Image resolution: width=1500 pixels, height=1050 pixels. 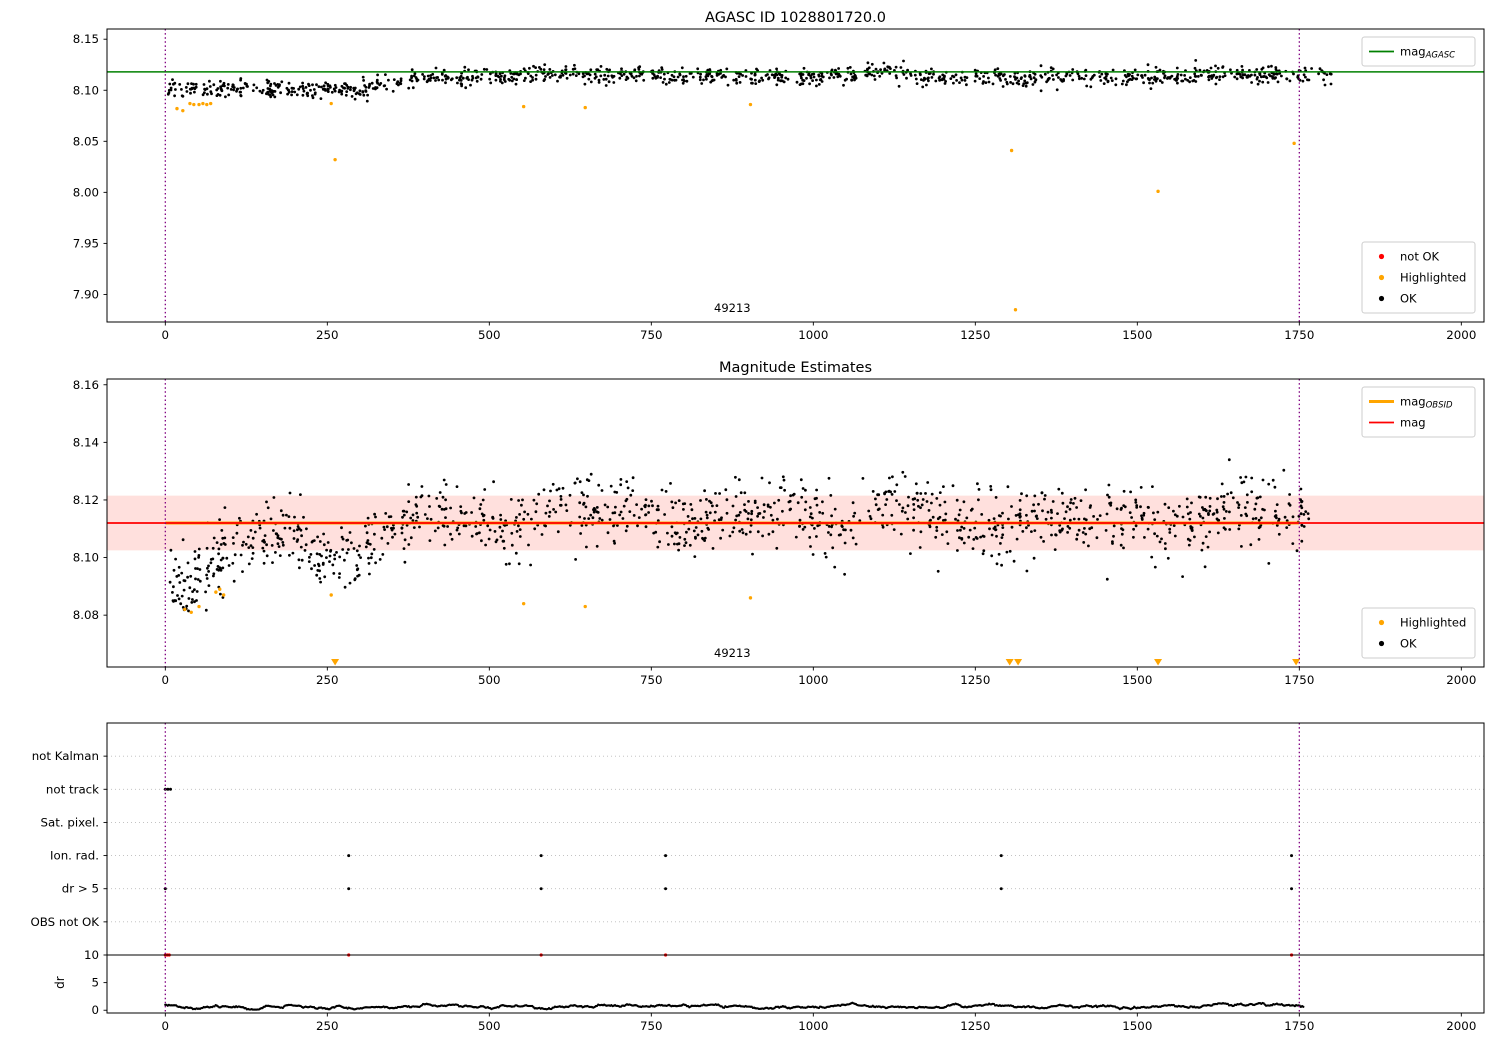 What do you see at coordinates (1418, 633) in the screenshot?
I see `legend-bottom: Highlighted OK` at bounding box center [1418, 633].